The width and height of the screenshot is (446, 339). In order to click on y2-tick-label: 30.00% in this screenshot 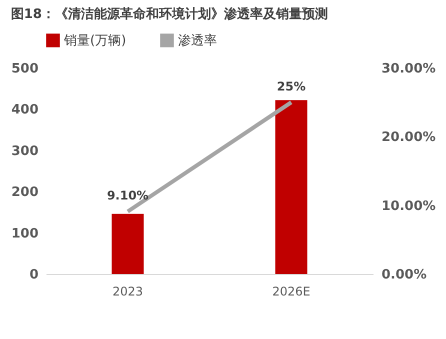, I will do `click(409, 69)`.